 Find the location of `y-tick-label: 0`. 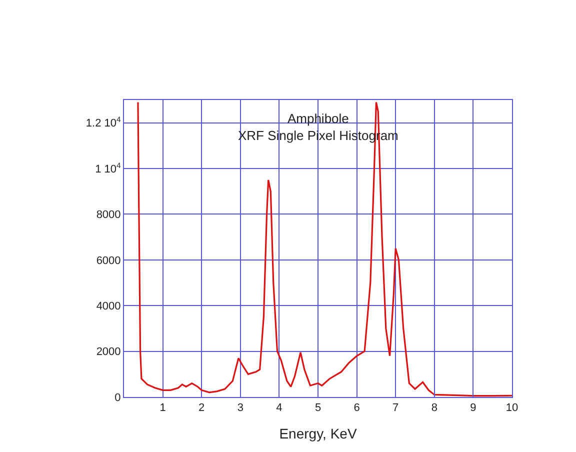

y-tick-label: 0 is located at coordinates (117, 398).